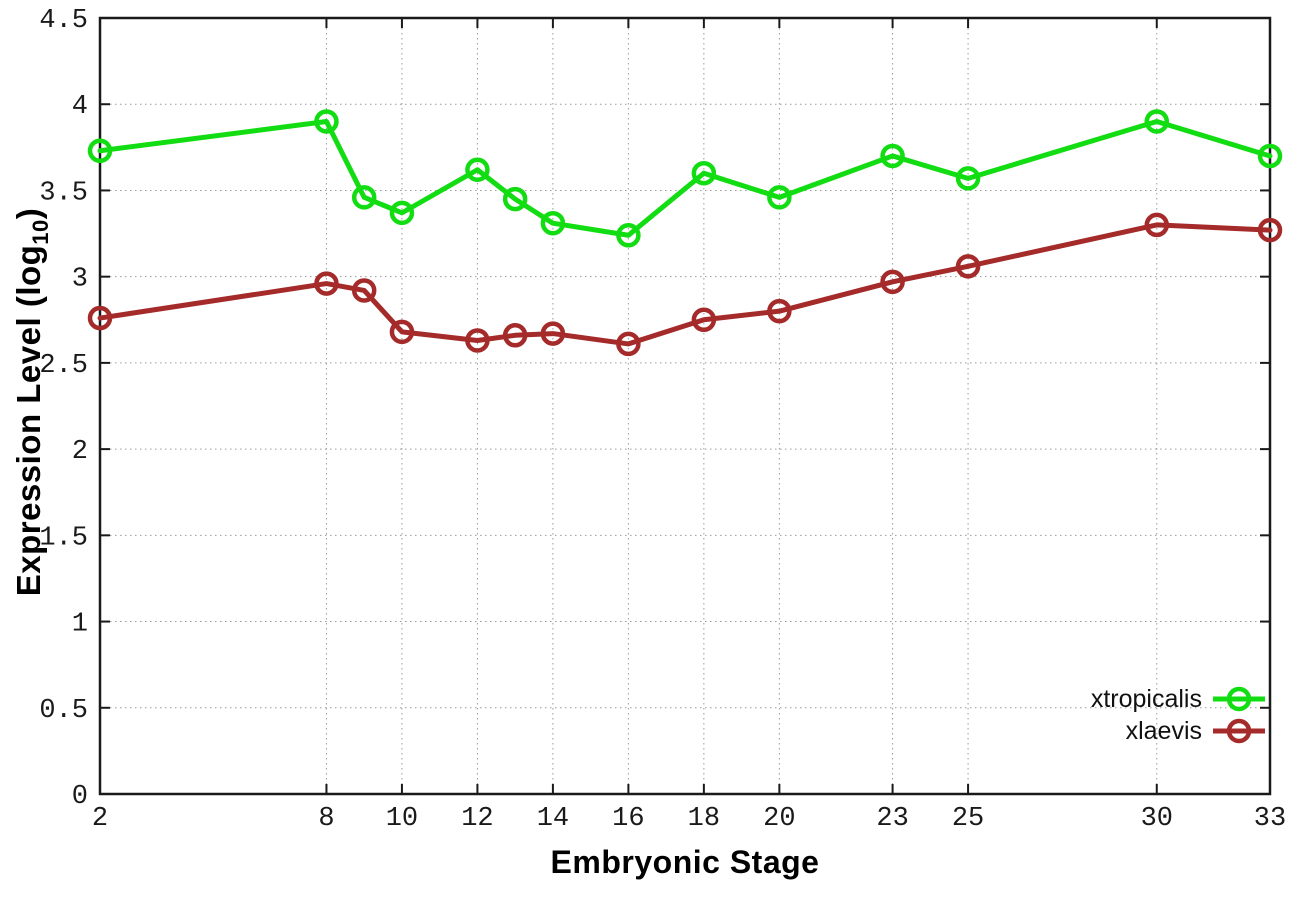 The width and height of the screenshot is (1296, 907). What do you see at coordinates (1163, 730) in the screenshot?
I see `legend-label-xlaevis: xlaevis` at bounding box center [1163, 730].